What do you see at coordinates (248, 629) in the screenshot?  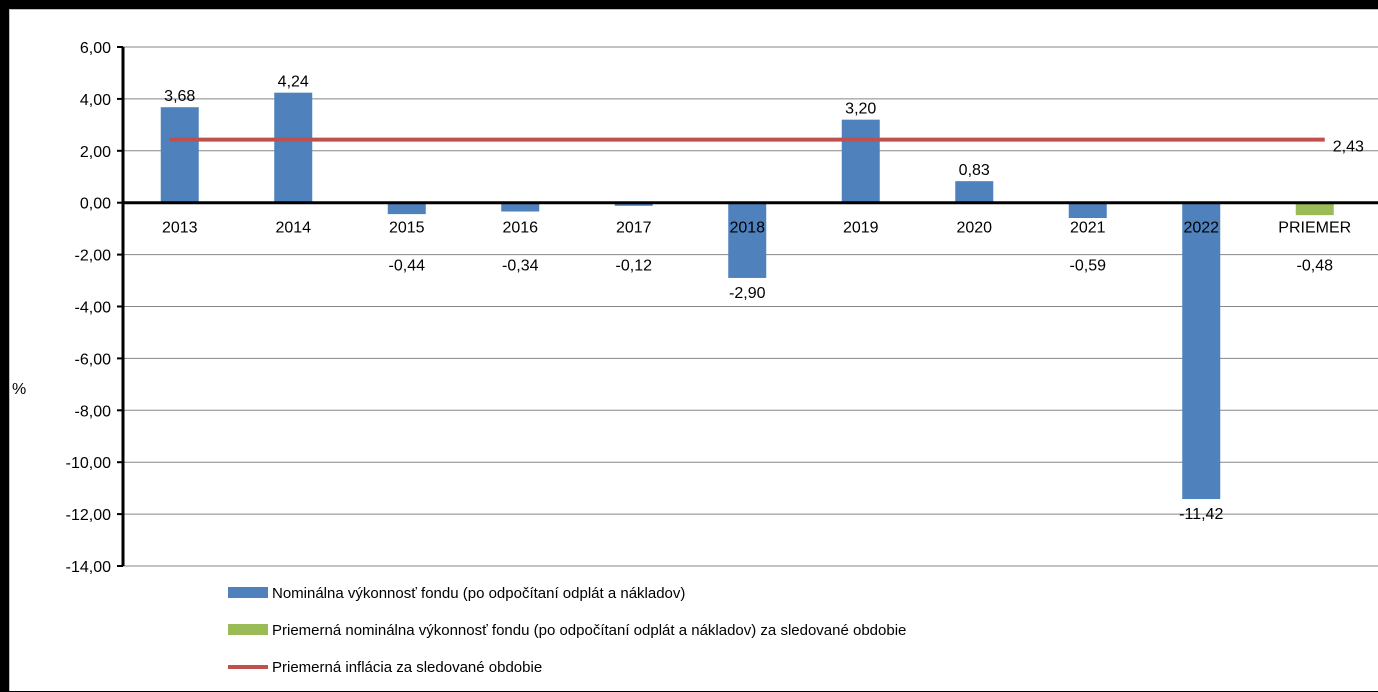 I see `legend-swatch-average` at bounding box center [248, 629].